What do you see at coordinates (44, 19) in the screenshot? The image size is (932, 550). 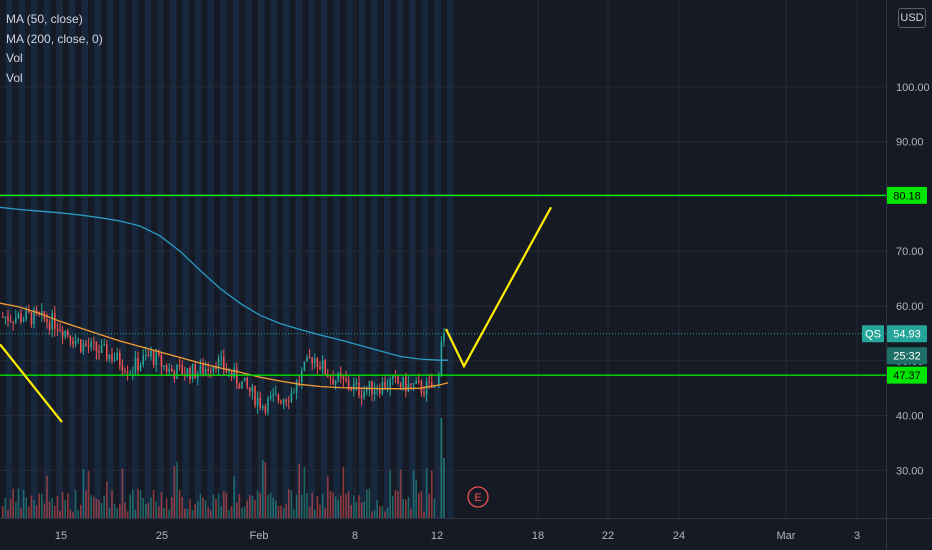 I see `legend-item-ma50: MA (50, close)` at bounding box center [44, 19].